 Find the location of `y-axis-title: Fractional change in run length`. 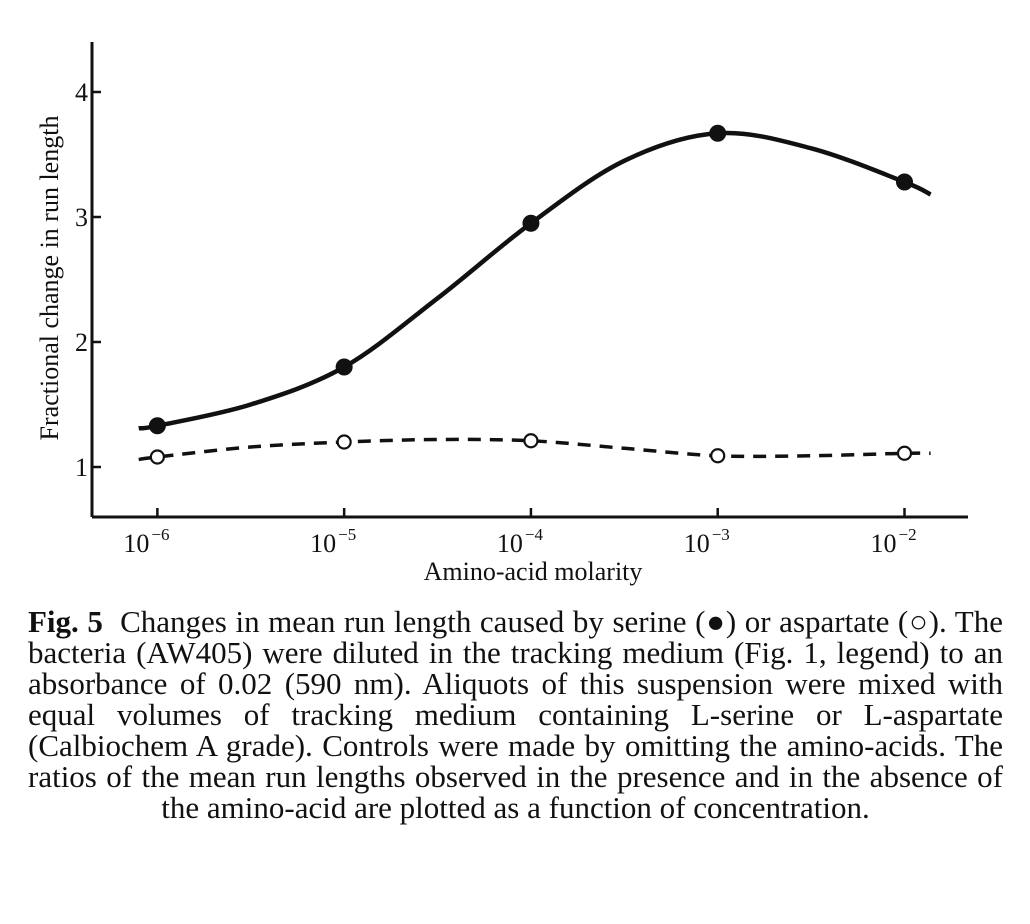

y-axis-title: Fractional change in run length is located at coordinates (49, 278).